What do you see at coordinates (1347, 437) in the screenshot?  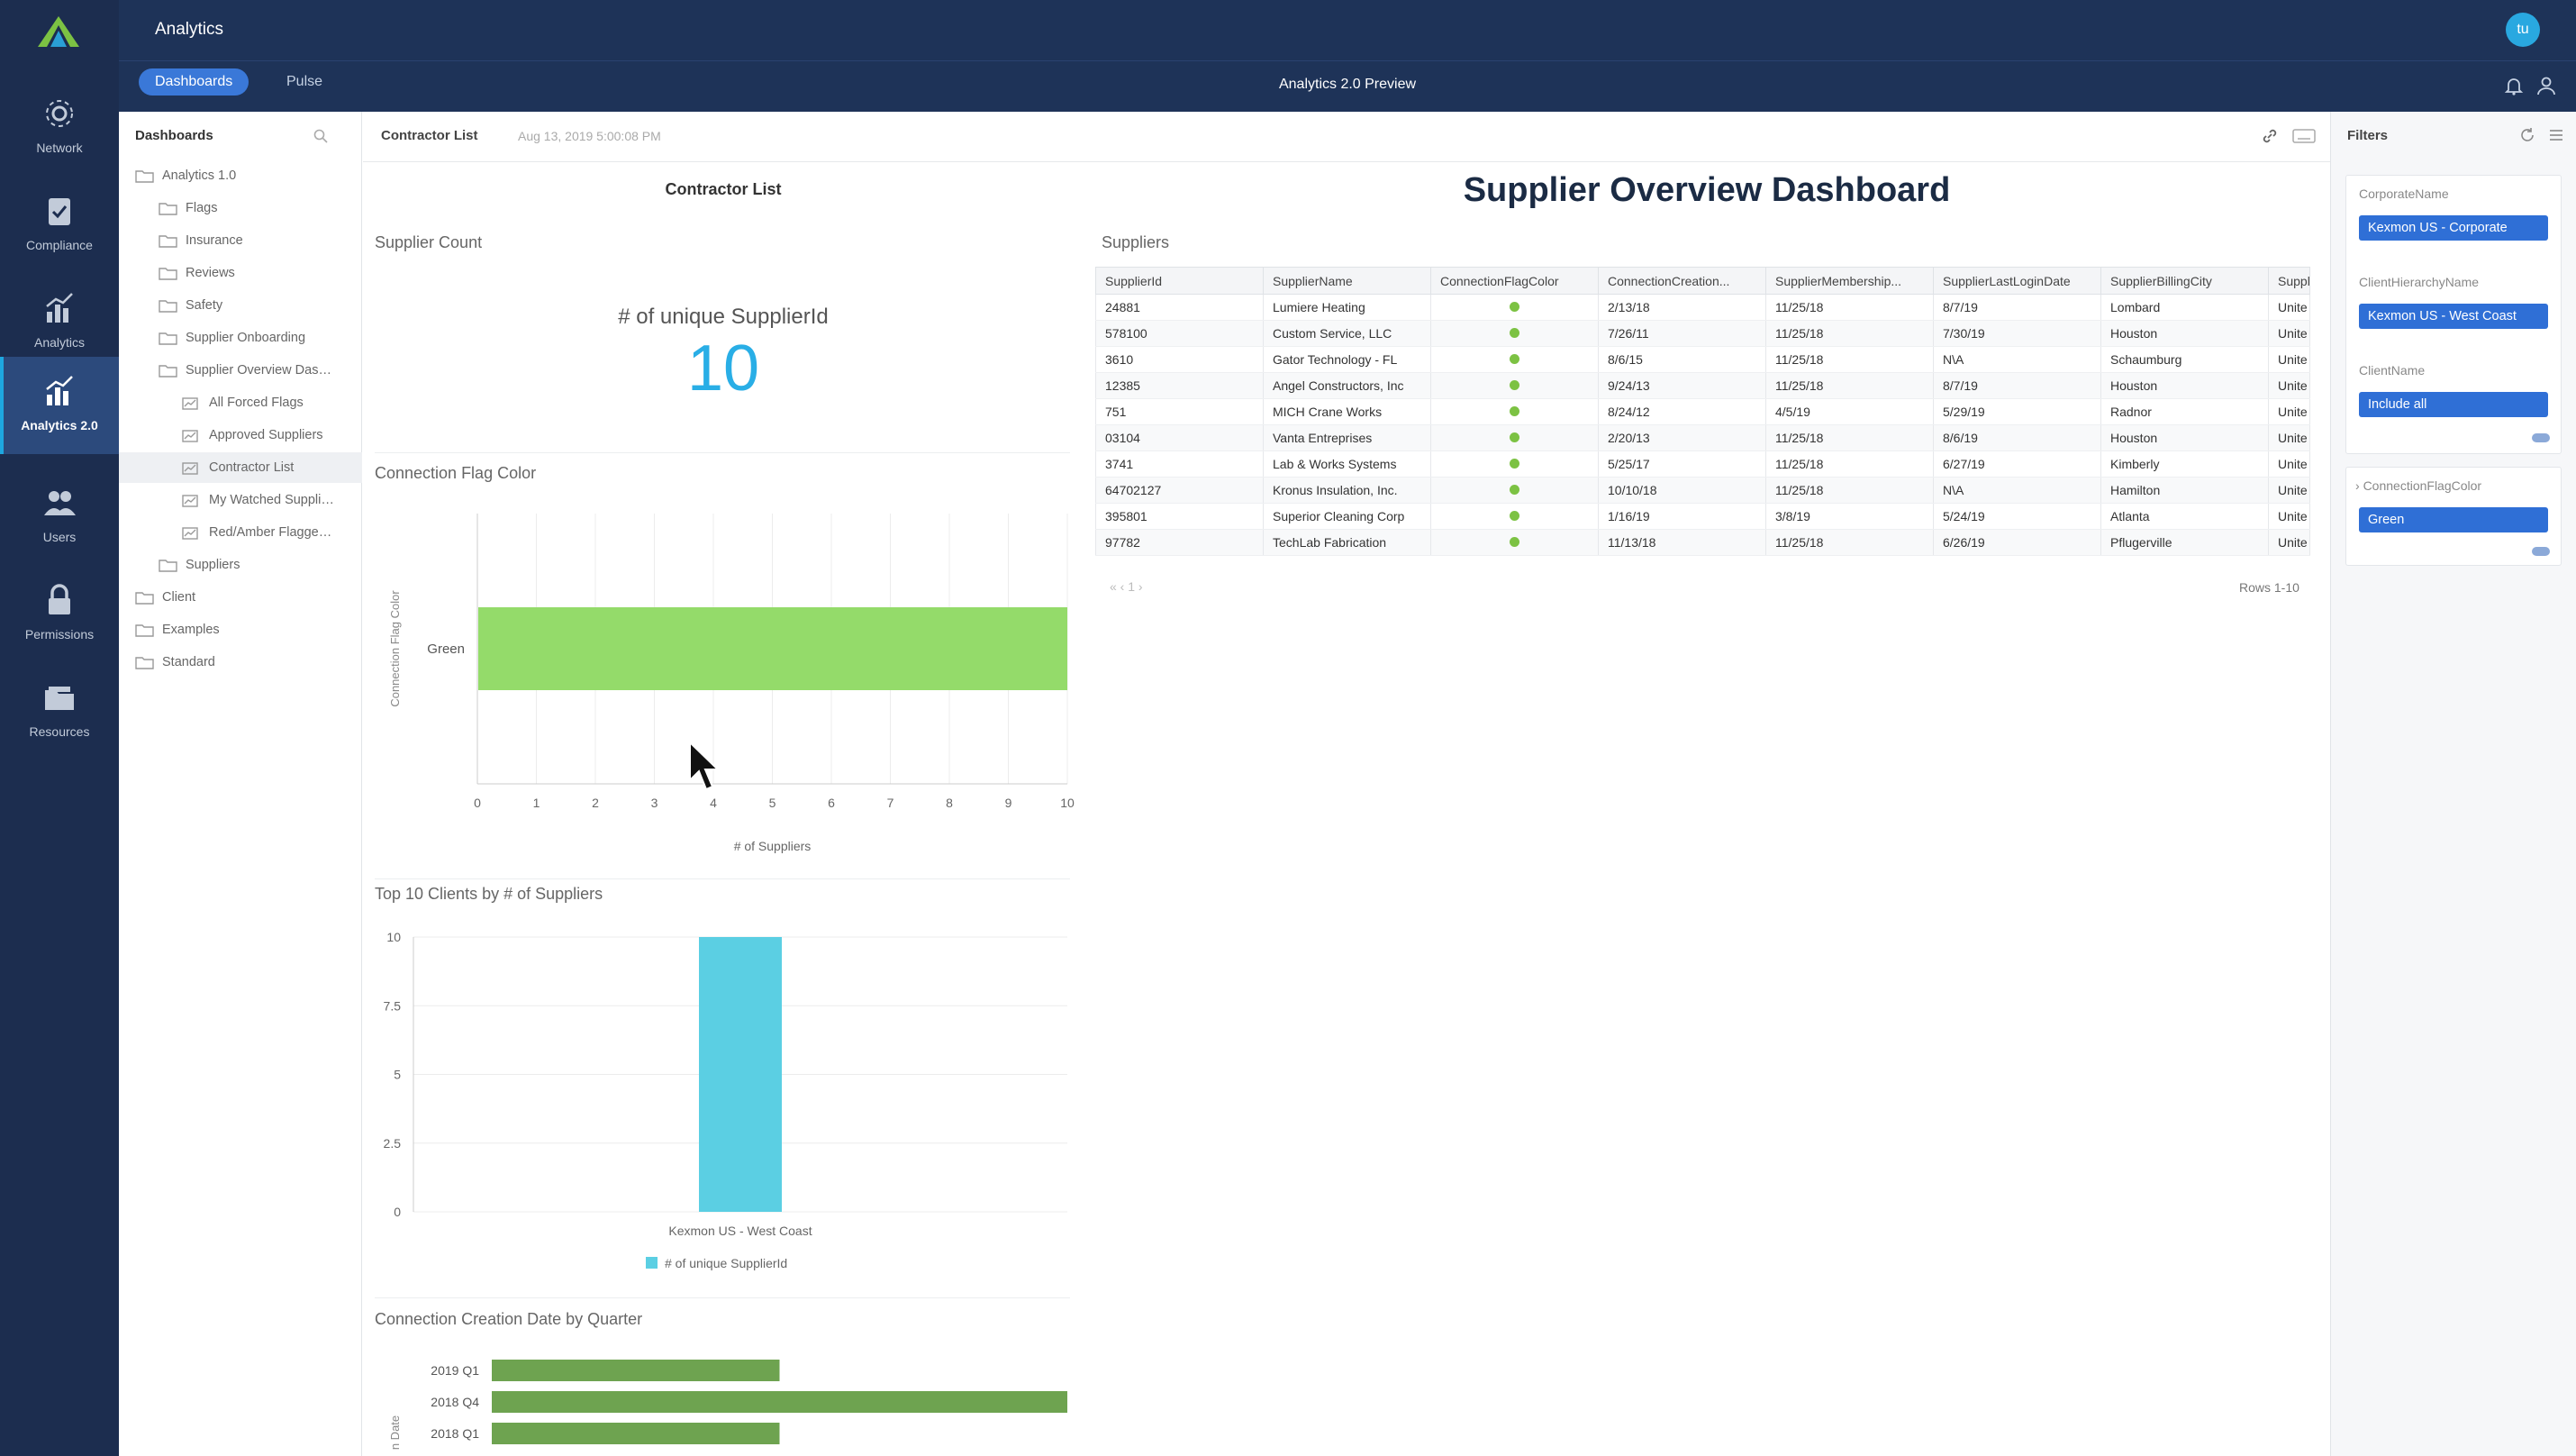 I see `table-cell: Vanta Entreprises` at bounding box center [1347, 437].